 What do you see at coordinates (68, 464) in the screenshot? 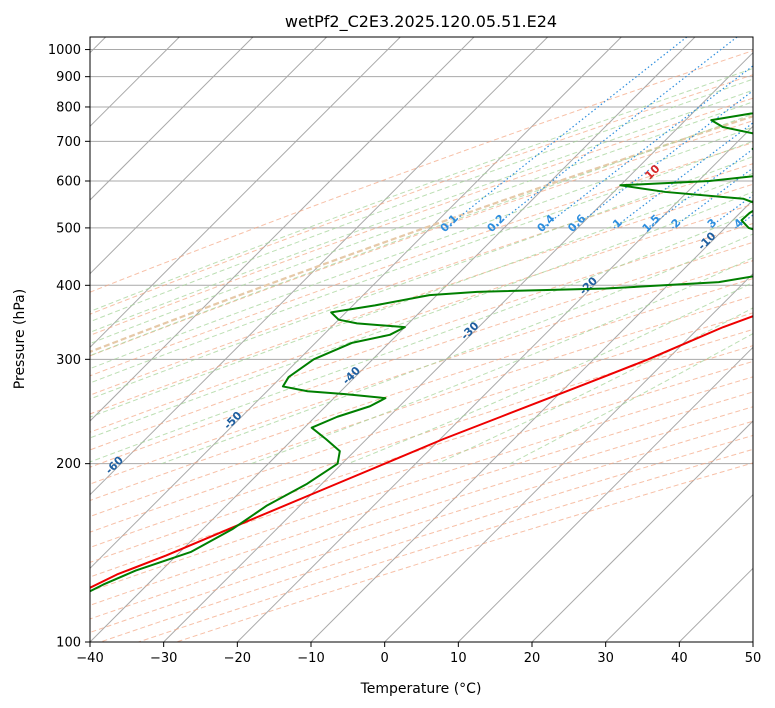
I see `y-tick-label: 200` at bounding box center [68, 464].